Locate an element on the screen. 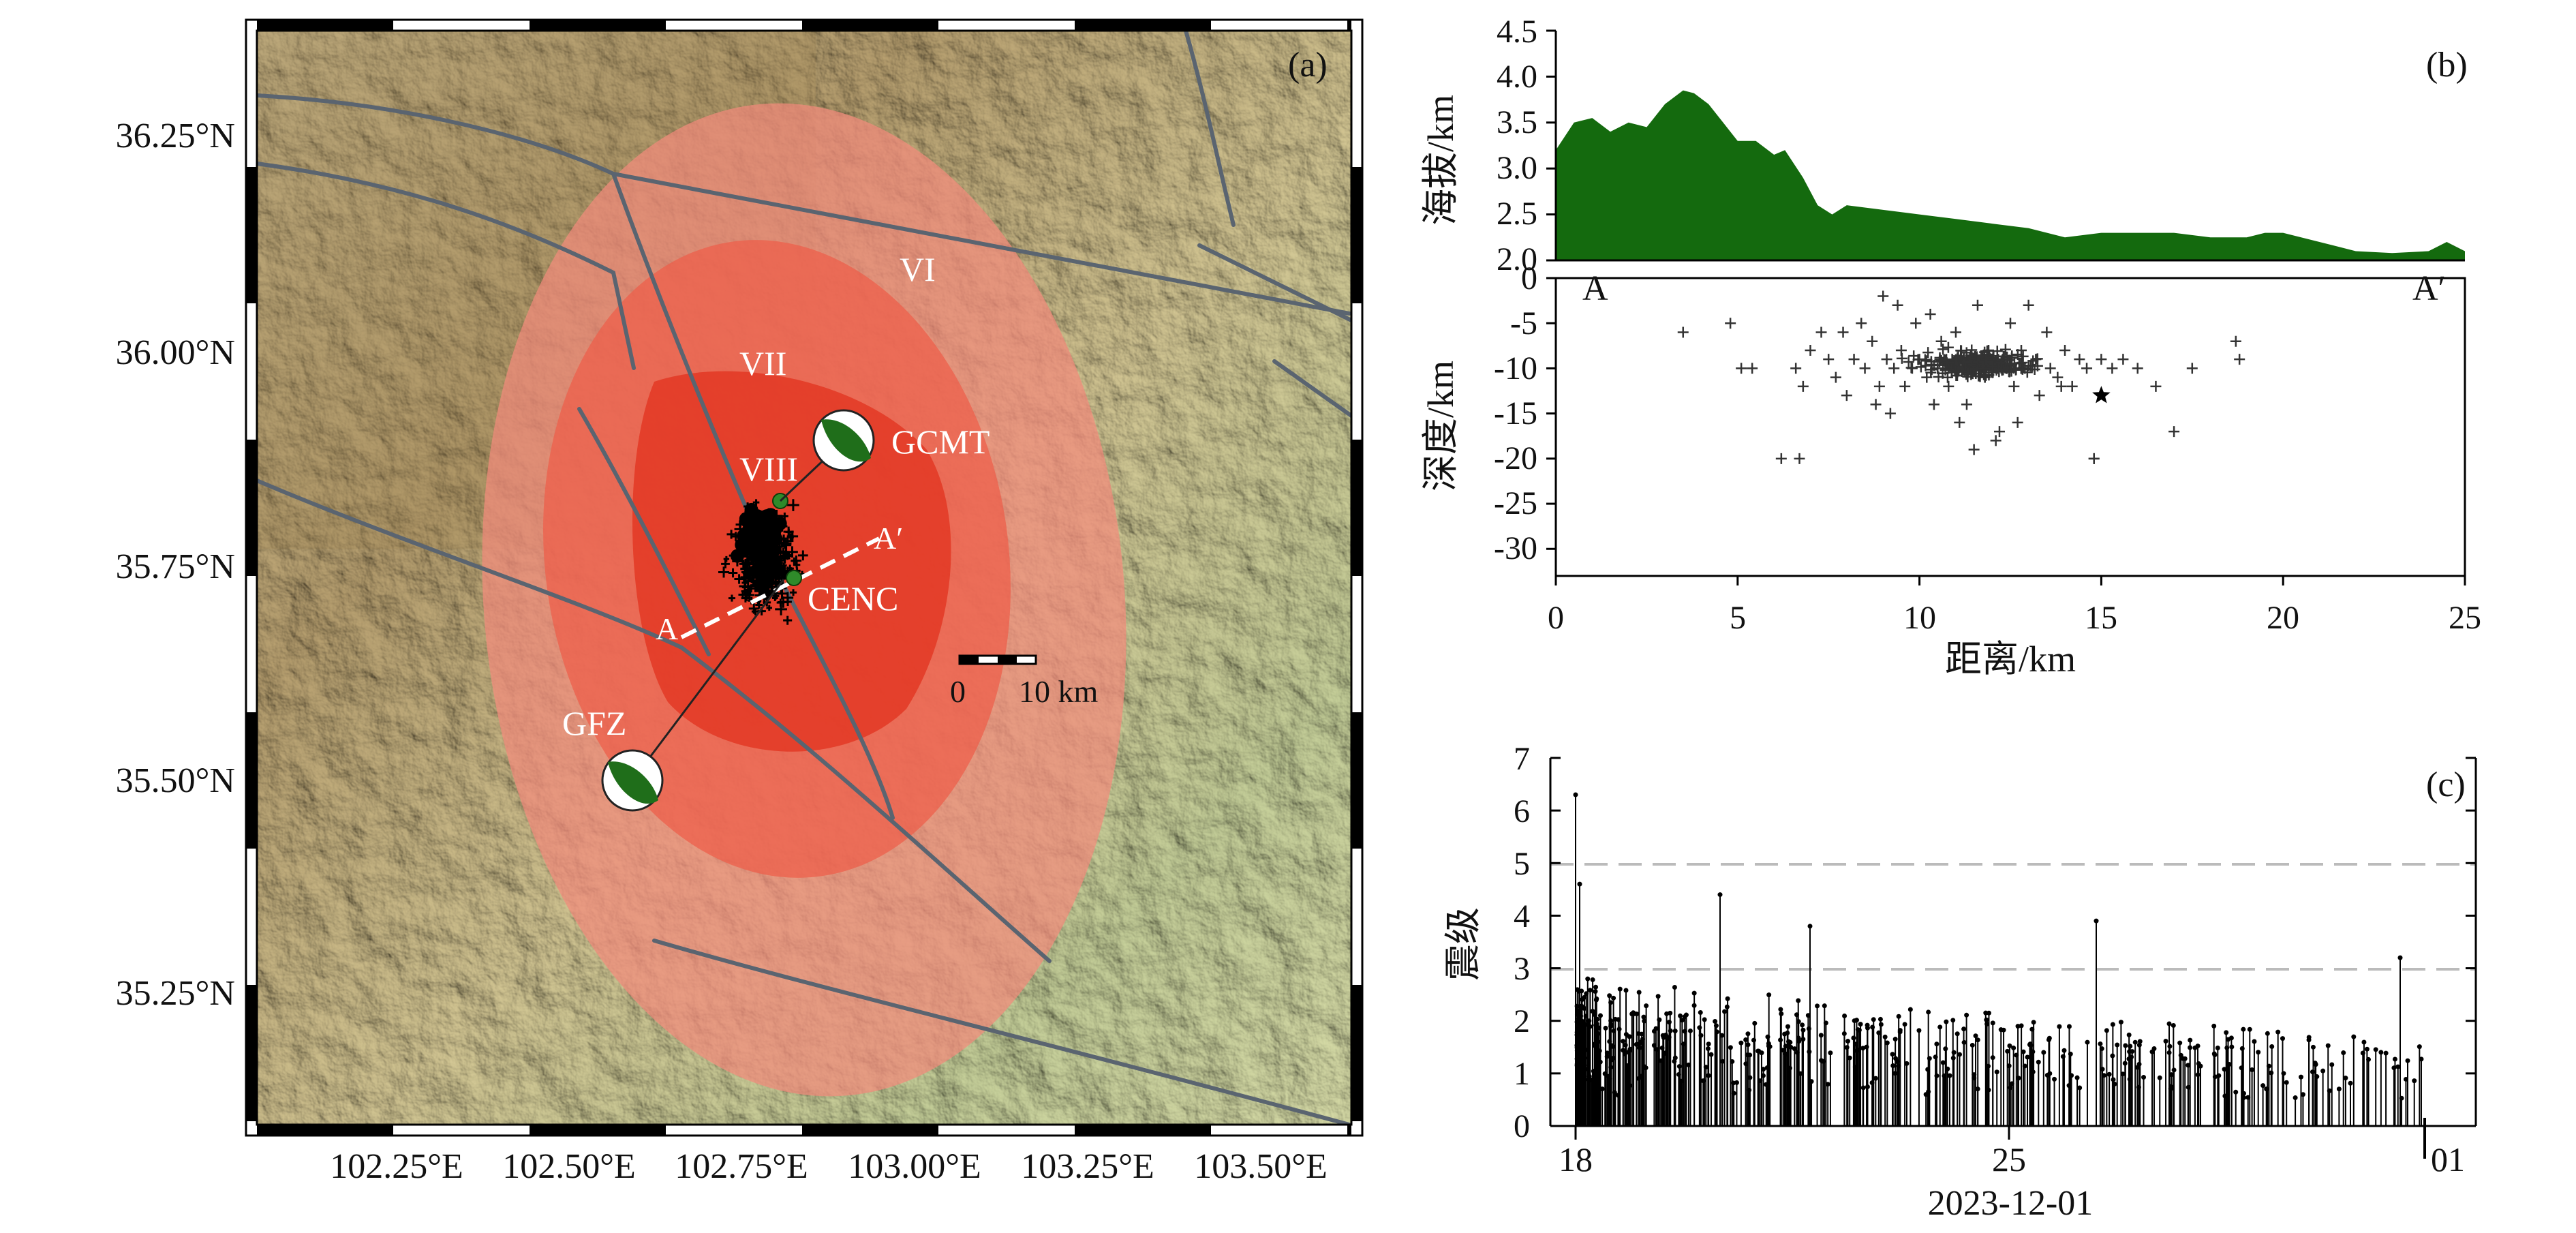 The width and height of the screenshot is (2576, 1233). hypocenter-points is located at coordinates (1961, 377).